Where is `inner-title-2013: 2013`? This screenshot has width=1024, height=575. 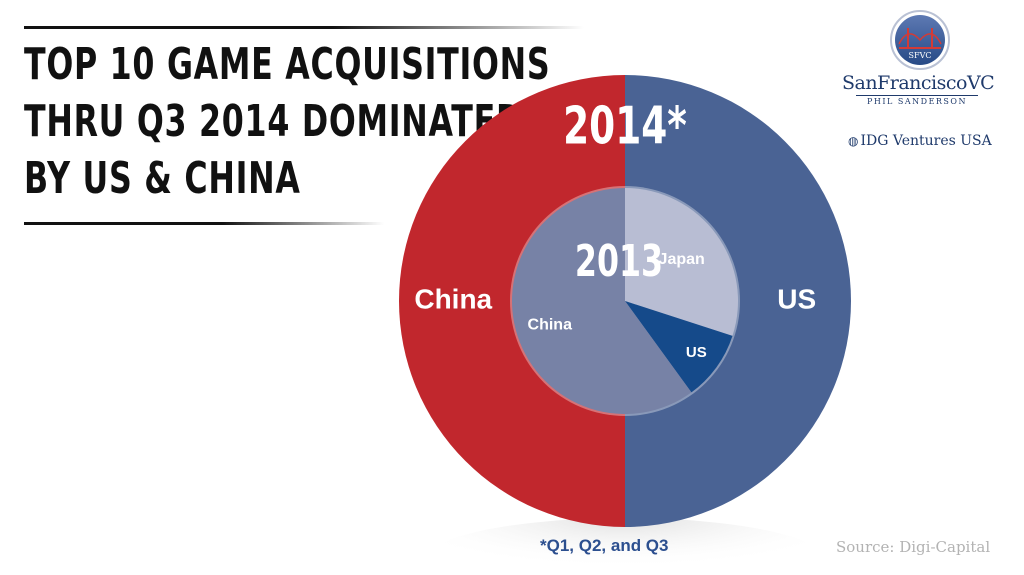
inner-title-2013: 2013 is located at coordinates (619, 262).